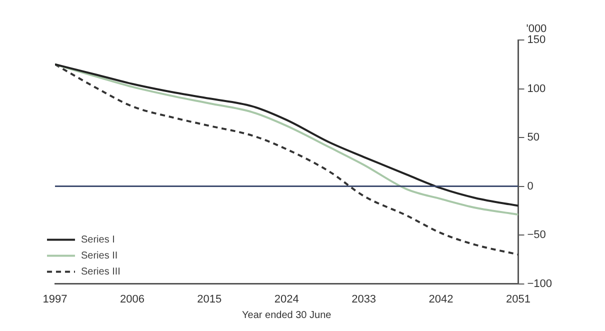 The width and height of the screenshot is (605, 331). What do you see at coordinates (441, 299) in the screenshot?
I see `x-tick-label: 2042` at bounding box center [441, 299].